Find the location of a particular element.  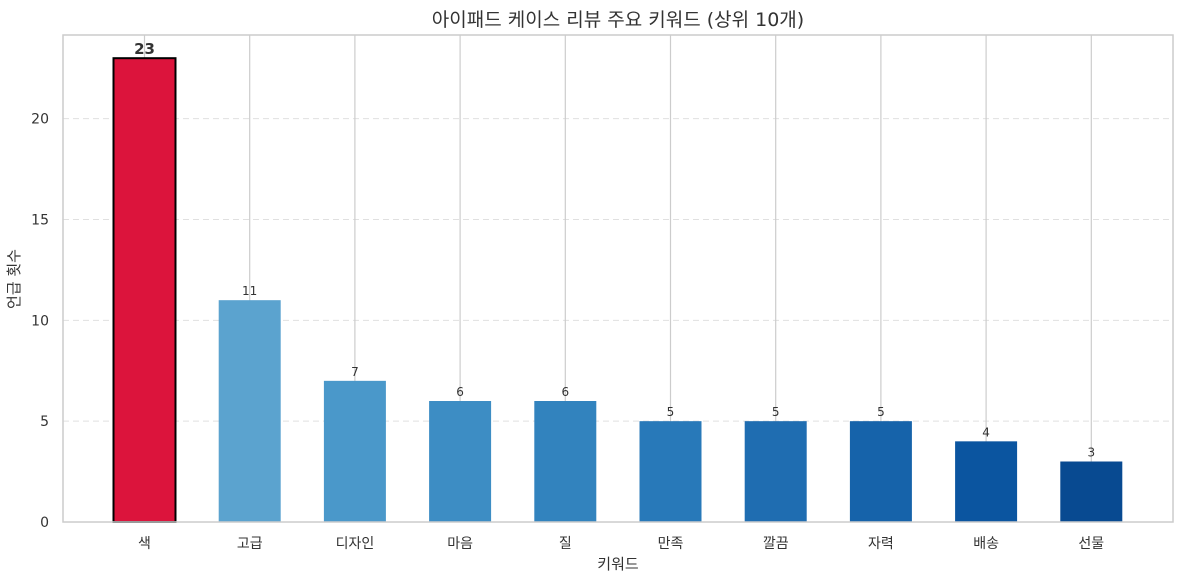

value-label: 4 is located at coordinates (986, 432).